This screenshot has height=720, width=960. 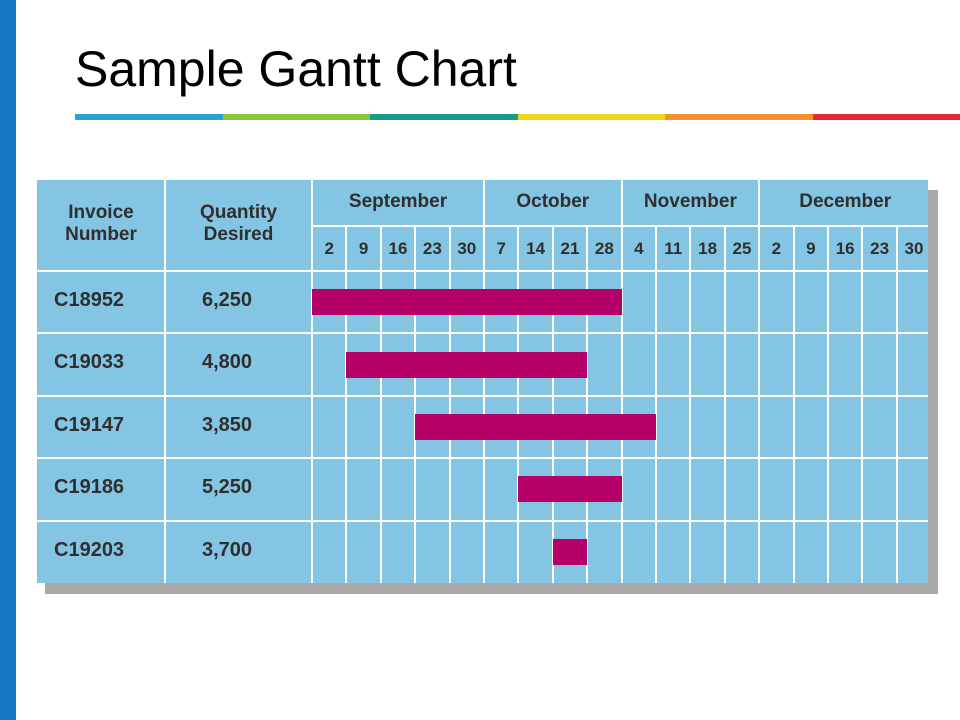 I want to click on quantity-cell: 5,250, so click(x=227, y=487).